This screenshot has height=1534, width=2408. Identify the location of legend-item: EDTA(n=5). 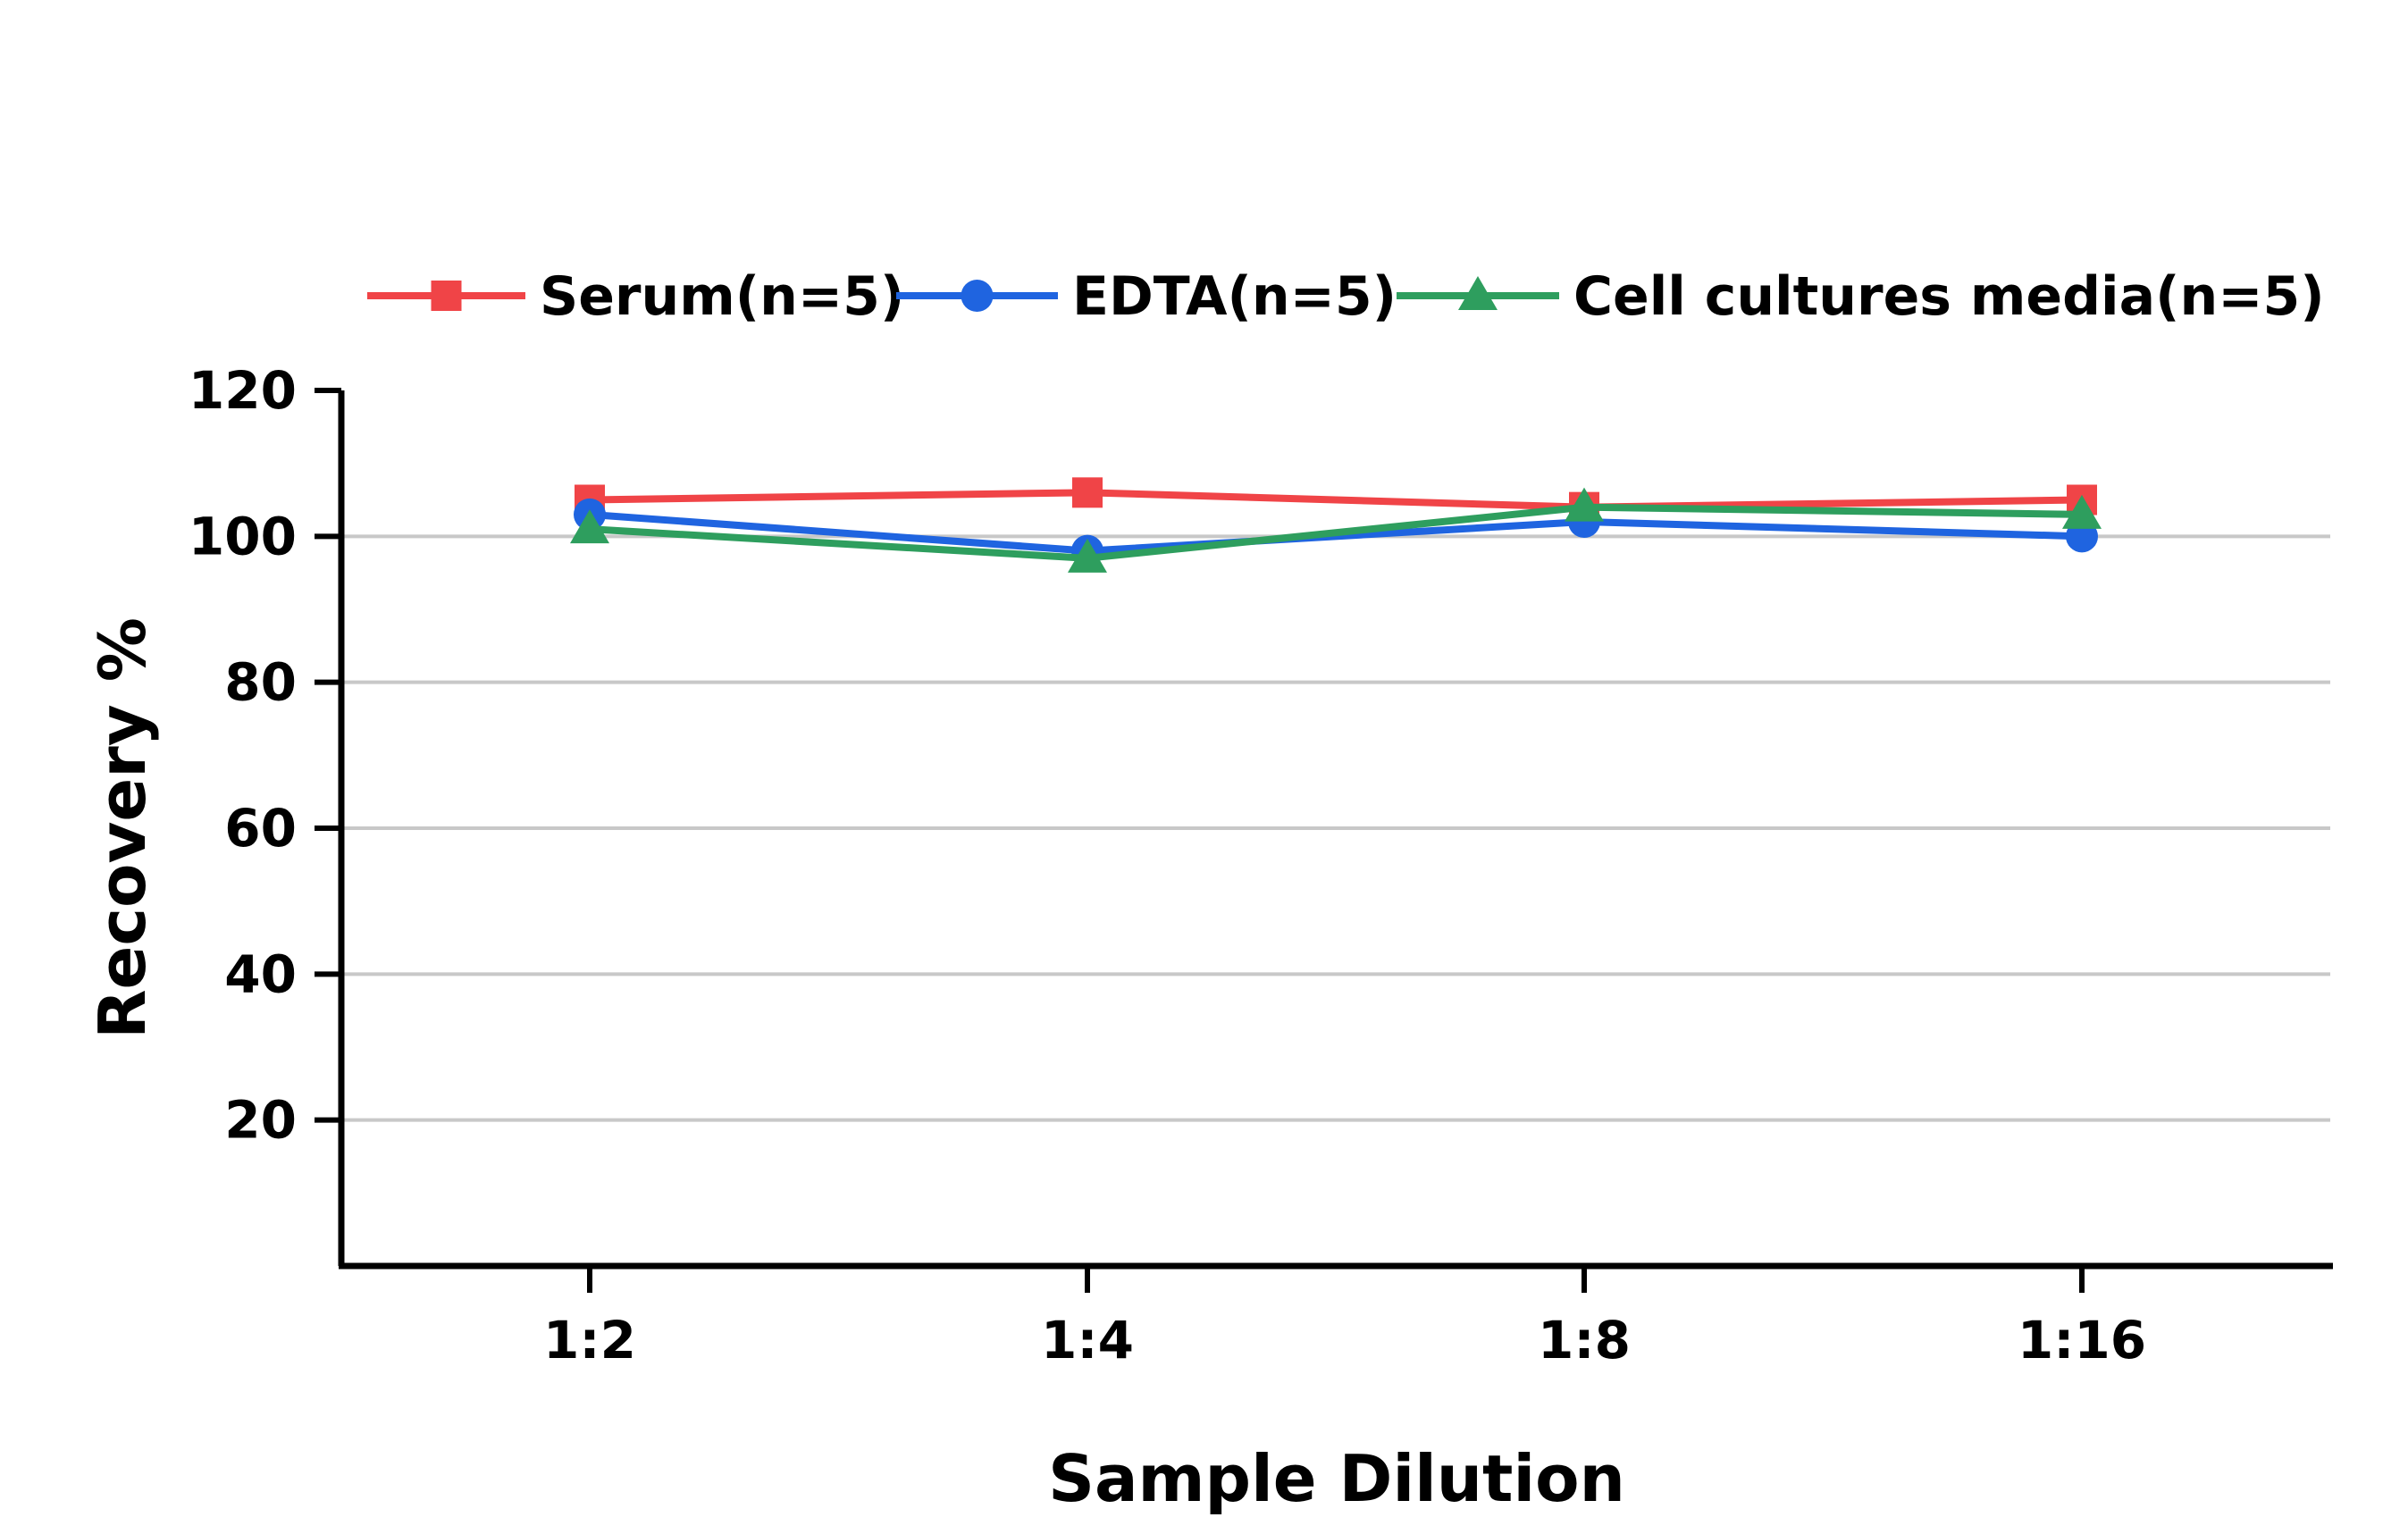
(1146, 296).